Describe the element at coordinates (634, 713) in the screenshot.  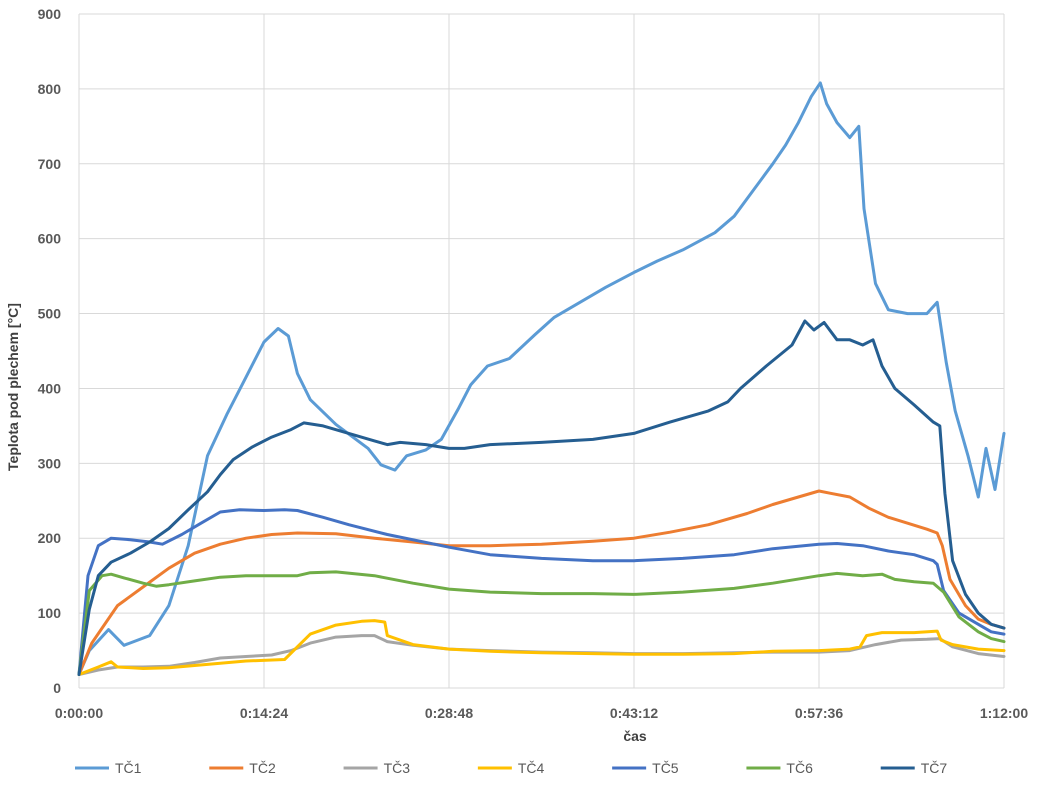
I see `x-tick-label: 0:43:12` at that location.